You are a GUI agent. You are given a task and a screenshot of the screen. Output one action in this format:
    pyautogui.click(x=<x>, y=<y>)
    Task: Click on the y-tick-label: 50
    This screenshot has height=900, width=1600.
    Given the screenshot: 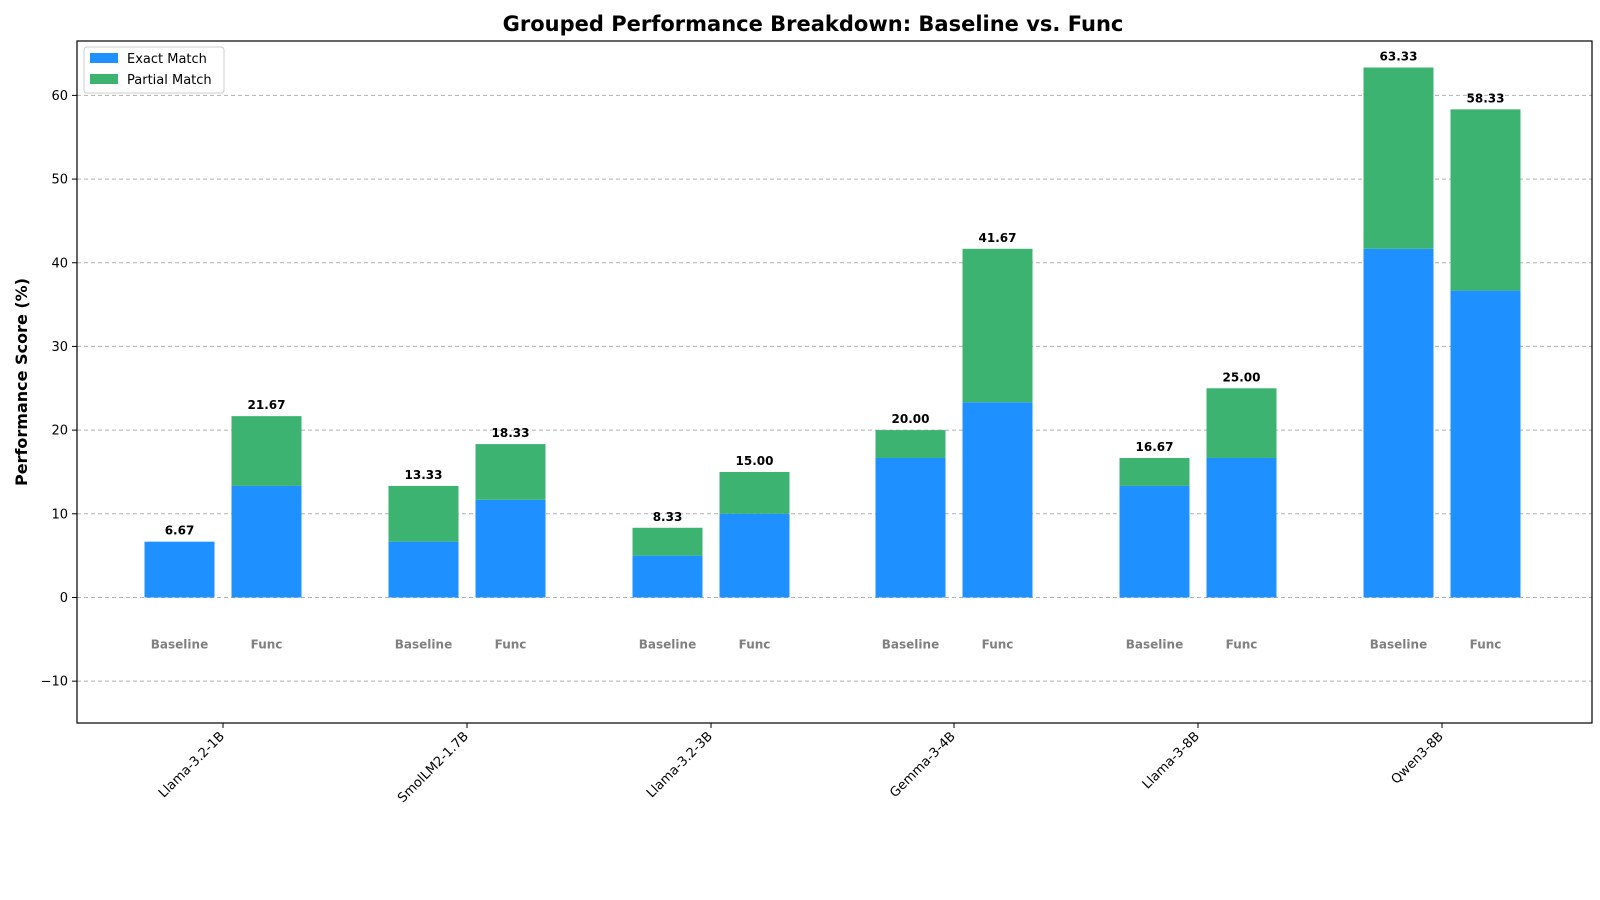 What is the action you would take?
    pyautogui.click(x=59, y=180)
    